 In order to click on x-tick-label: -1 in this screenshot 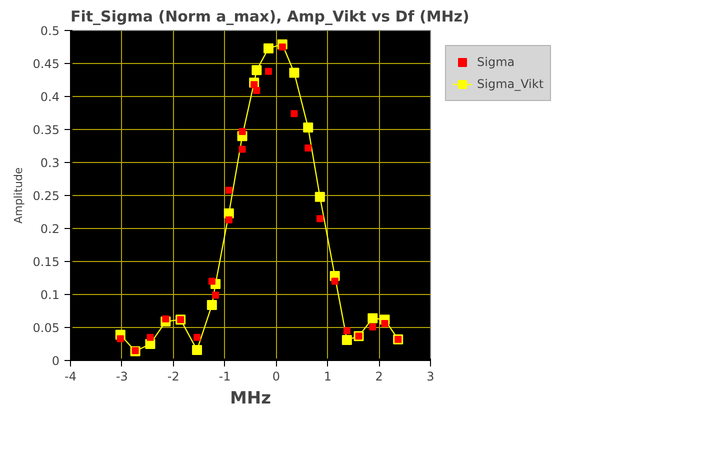, I will do `click(224, 377)`.